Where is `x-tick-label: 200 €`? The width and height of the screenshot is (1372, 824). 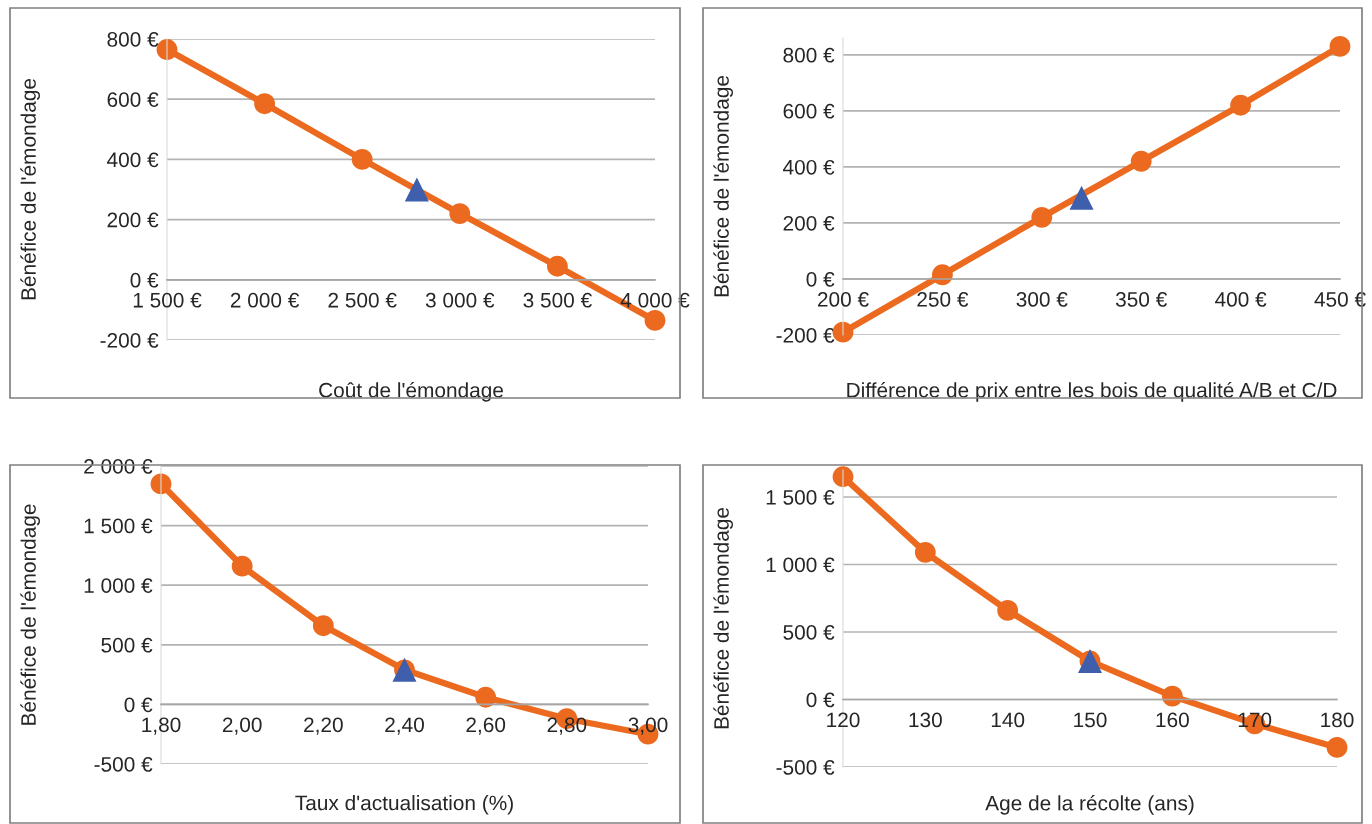 x-tick-label: 200 € is located at coordinates (843, 299).